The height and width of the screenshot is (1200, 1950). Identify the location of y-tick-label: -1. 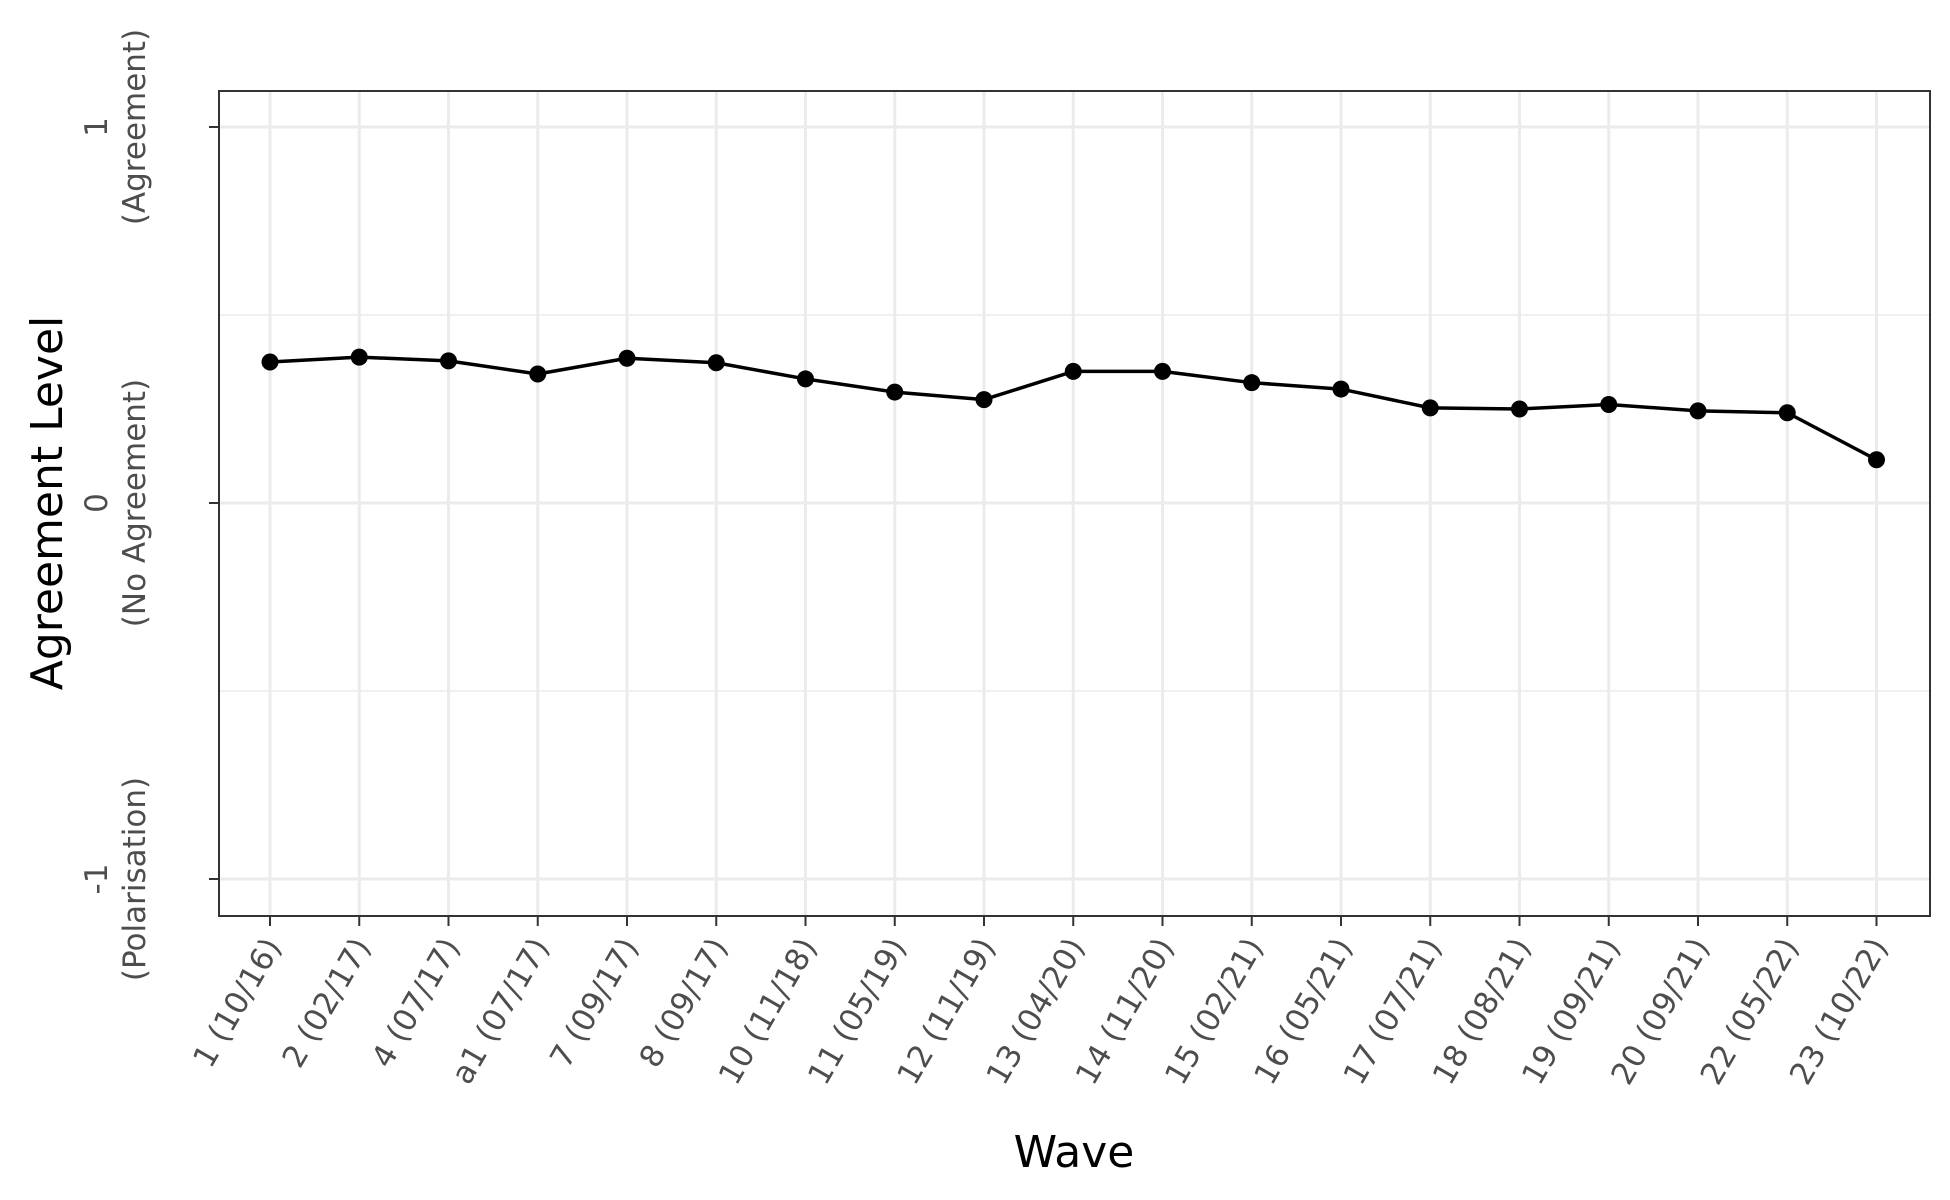
(97, 879).